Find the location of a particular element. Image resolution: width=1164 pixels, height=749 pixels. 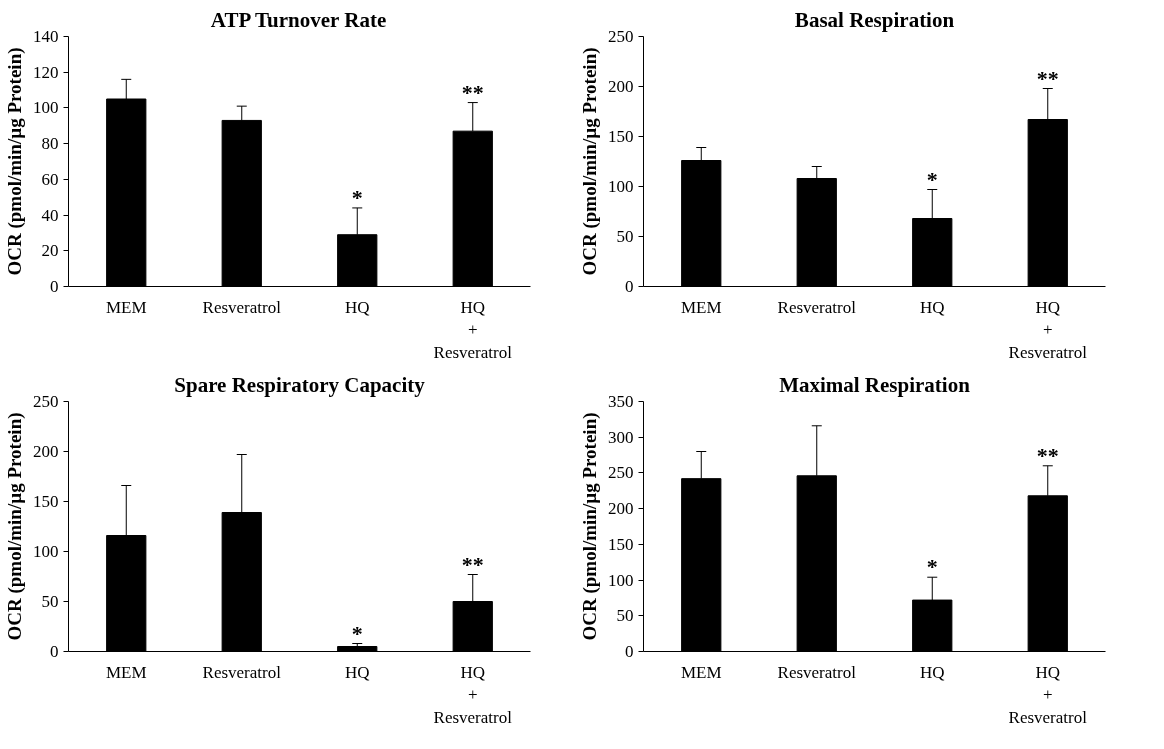

chart-title: Spare Respiratory Capacity is located at coordinates (300, 384).